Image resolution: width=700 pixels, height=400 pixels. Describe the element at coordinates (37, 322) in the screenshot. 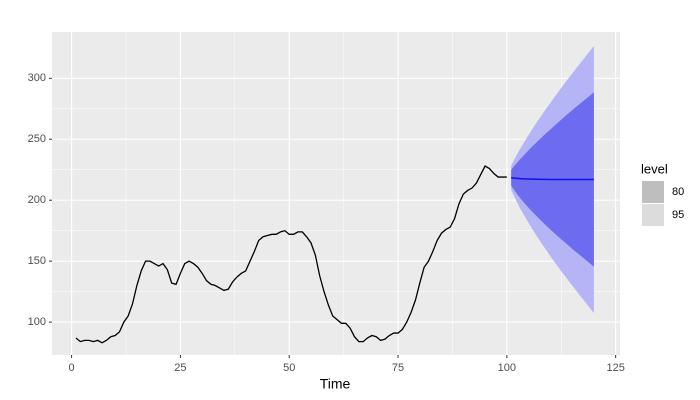

I see `y-tick-label: 100` at that location.